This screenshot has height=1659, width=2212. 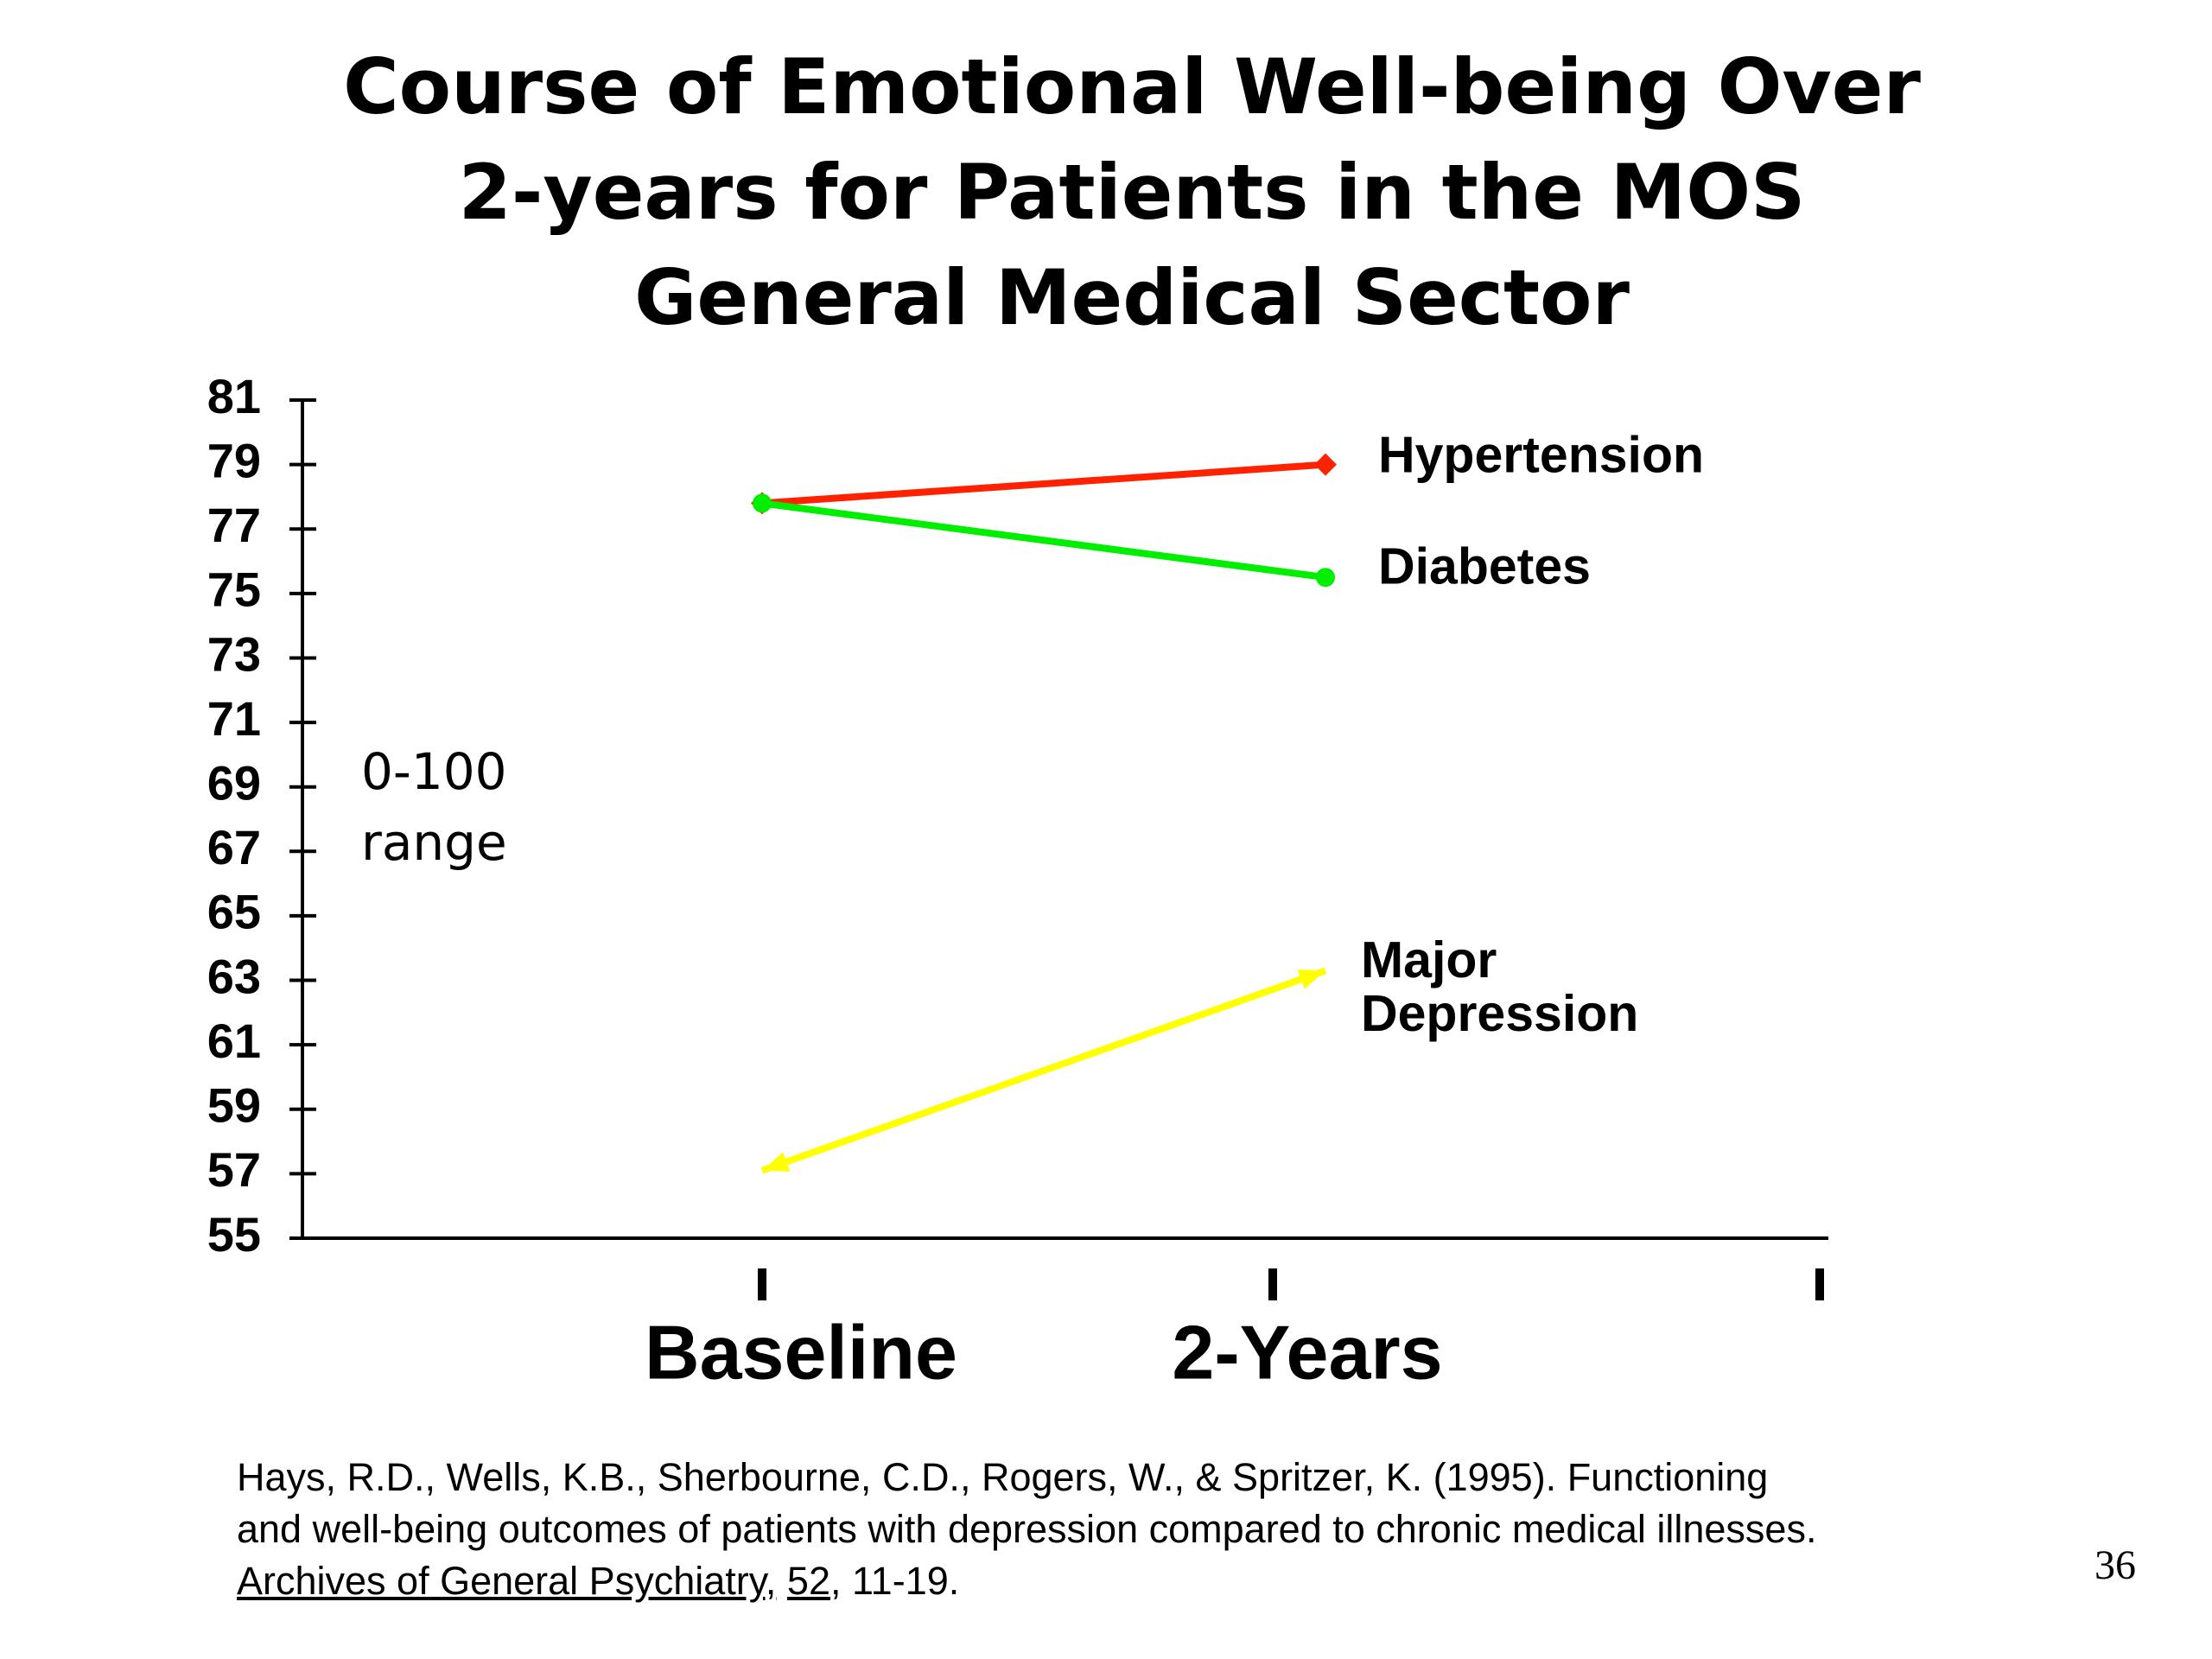 I want to click on series-label: Hypertension, so click(x=1541, y=455).